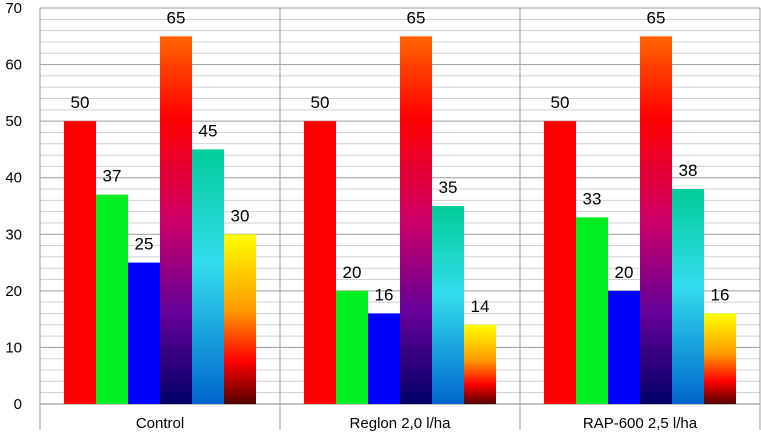 This screenshot has height=438, width=761. What do you see at coordinates (592, 198) in the screenshot?
I see `bar-data-label: 33` at bounding box center [592, 198].